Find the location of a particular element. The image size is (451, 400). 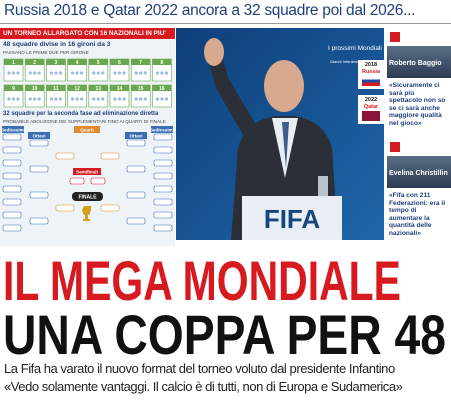

cup-year: 2018 is located at coordinates (371, 65).